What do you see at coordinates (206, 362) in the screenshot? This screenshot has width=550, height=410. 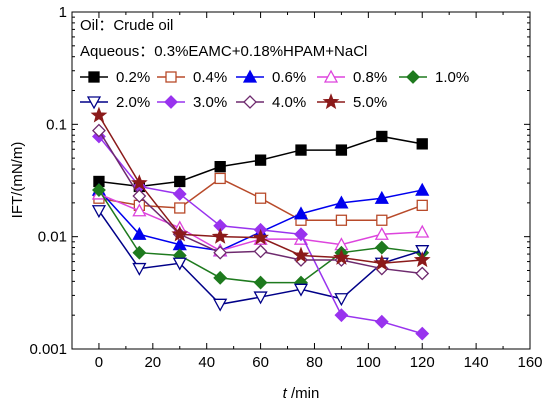 I see `x-tick-label: 40` at bounding box center [206, 362].